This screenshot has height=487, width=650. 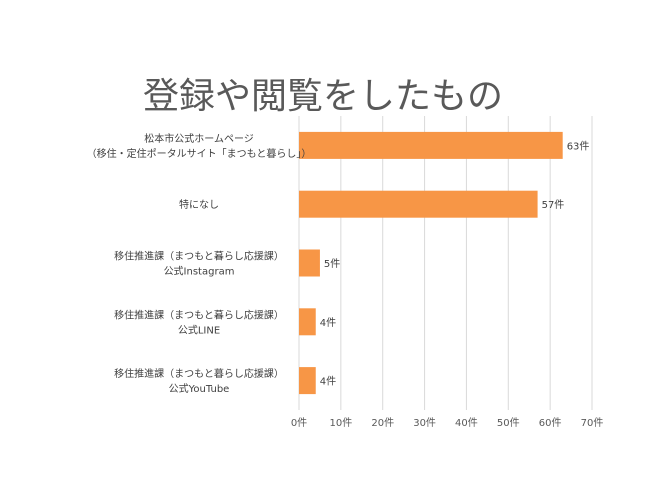 I want to click on x-tick-label: 0件, so click(x=299, y=423).